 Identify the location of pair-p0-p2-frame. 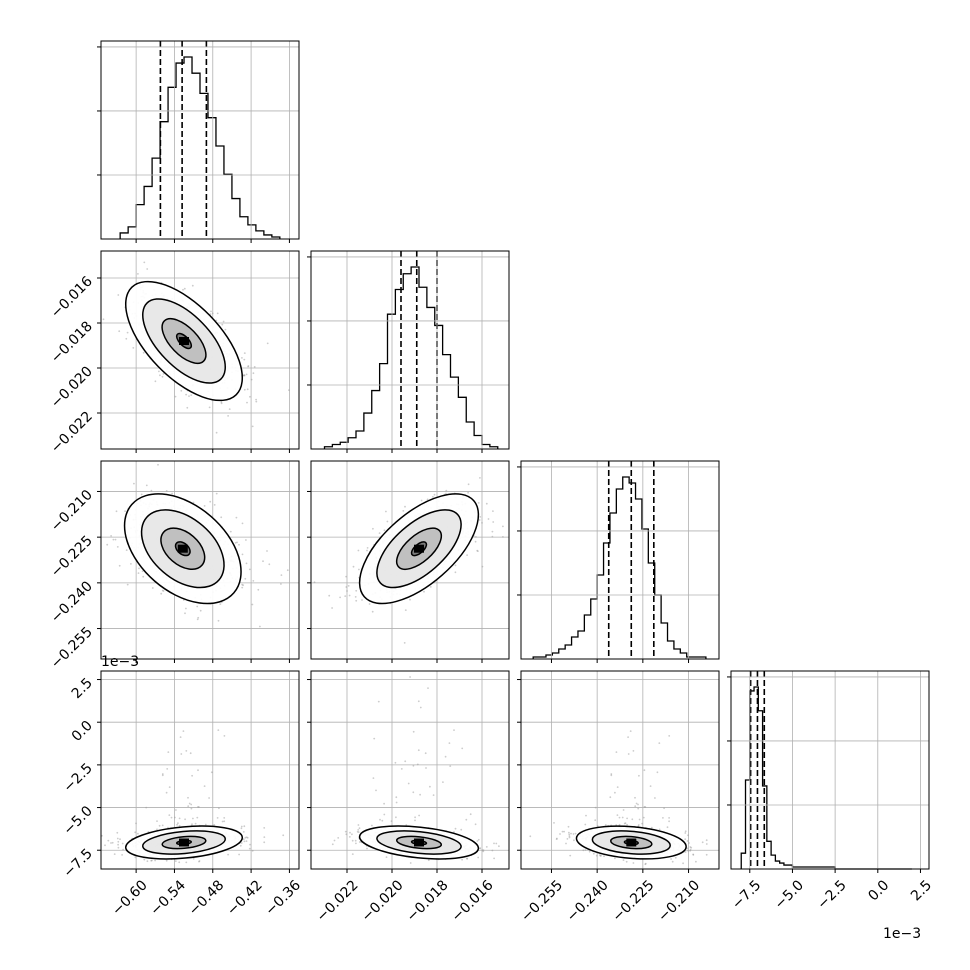
(200, 560).